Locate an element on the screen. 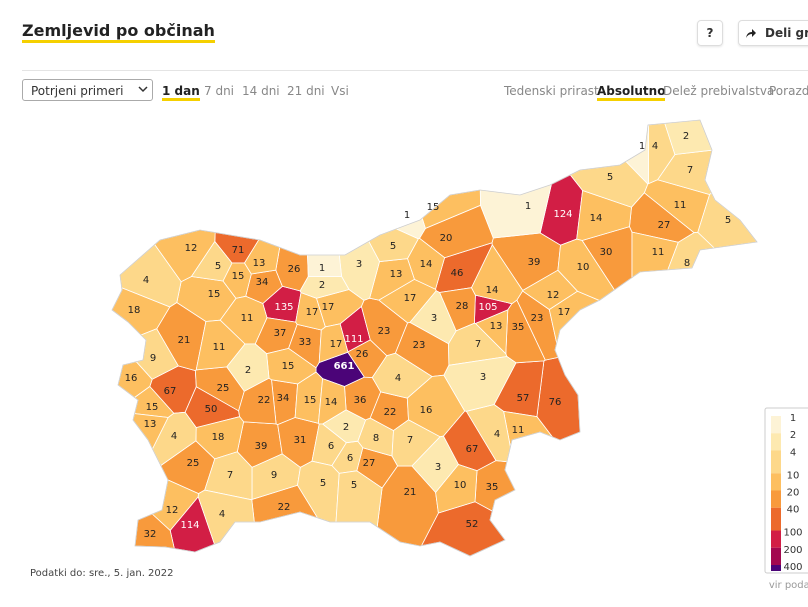 The height and width of the screenshot is (607, 808). legend-box is located at coordinates (786, 490).